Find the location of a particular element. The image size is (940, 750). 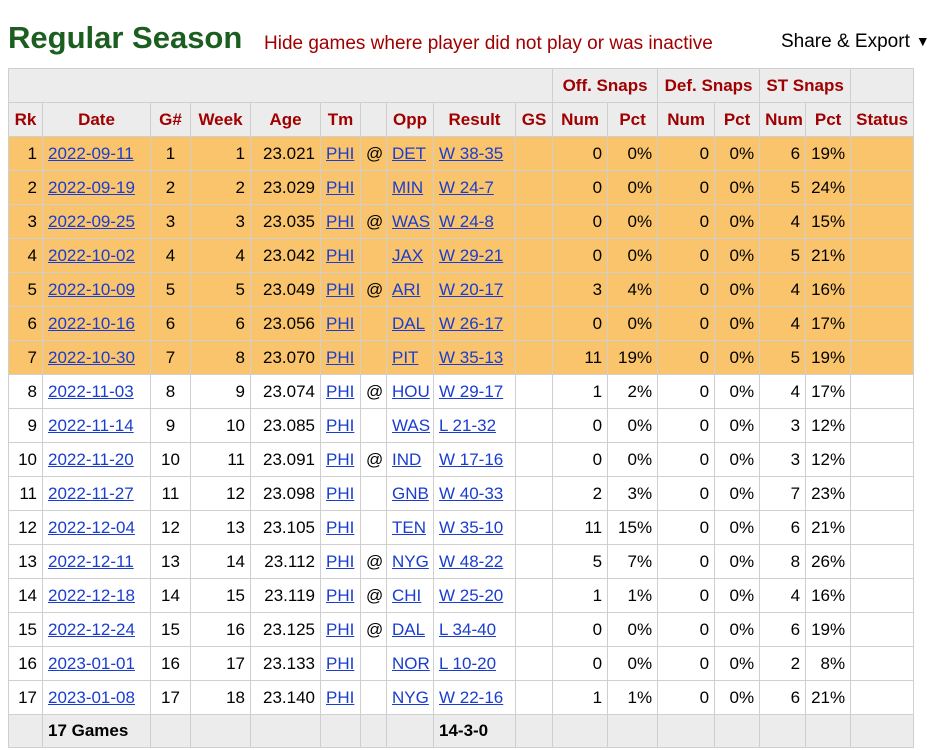

col-header-off-num: Num is located at coordinates (580, 119).